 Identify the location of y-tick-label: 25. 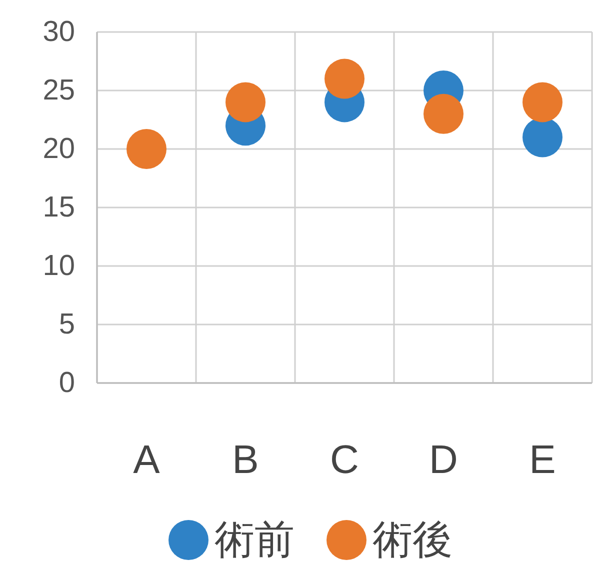
(58, 90).